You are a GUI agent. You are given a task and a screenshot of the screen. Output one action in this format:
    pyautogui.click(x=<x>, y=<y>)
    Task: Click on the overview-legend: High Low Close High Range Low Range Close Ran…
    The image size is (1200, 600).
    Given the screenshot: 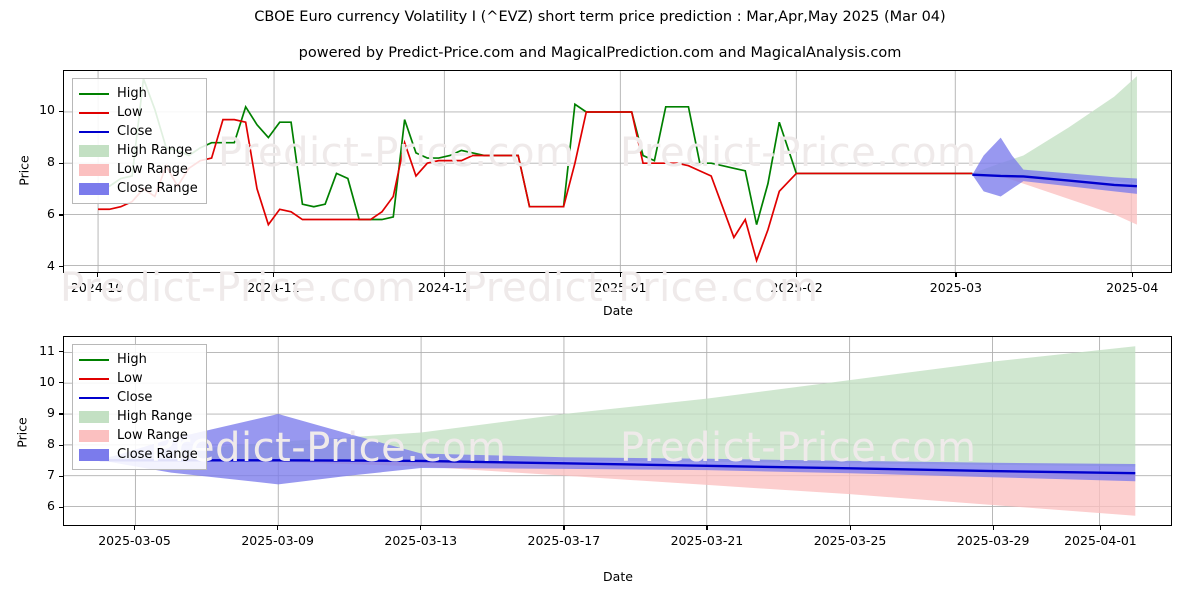 What is the action you would take?
    pyautogui.click(x=139, y=141)
    